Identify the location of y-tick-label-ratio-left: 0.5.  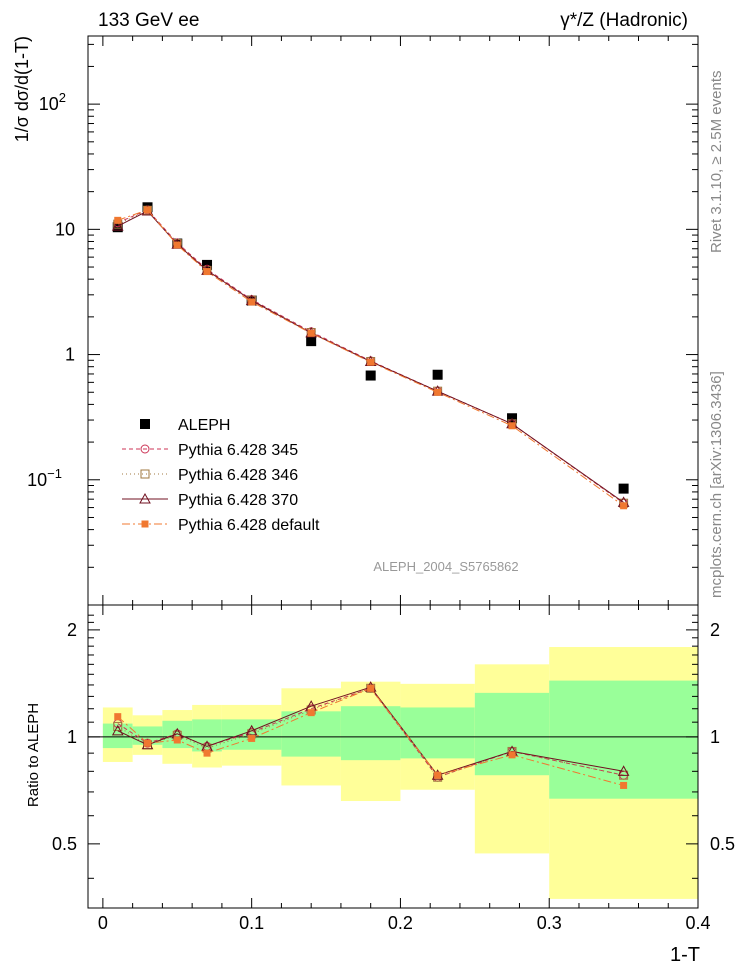
(64, 844).